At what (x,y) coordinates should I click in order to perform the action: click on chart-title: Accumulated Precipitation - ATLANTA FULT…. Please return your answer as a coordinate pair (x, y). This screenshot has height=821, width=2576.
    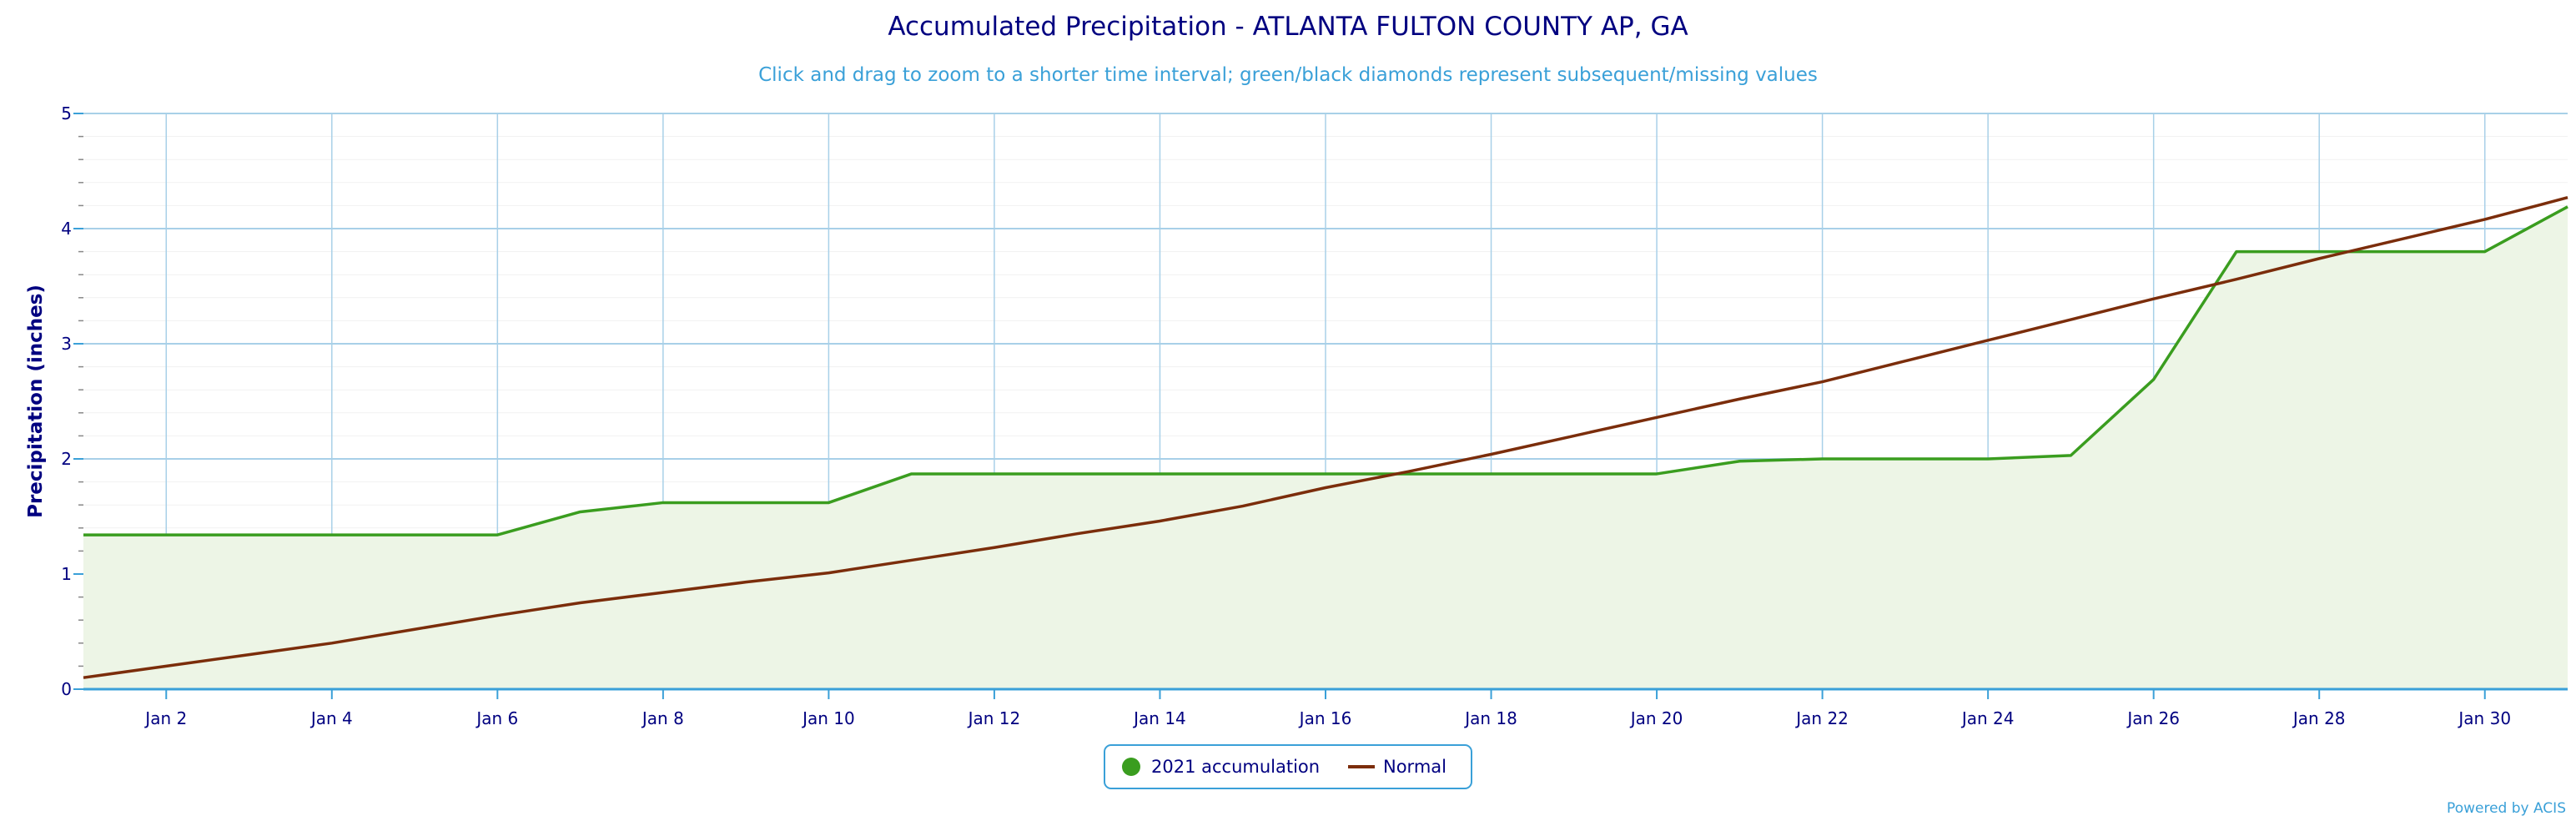
    Looking at the image, I should click on (1288, 27).